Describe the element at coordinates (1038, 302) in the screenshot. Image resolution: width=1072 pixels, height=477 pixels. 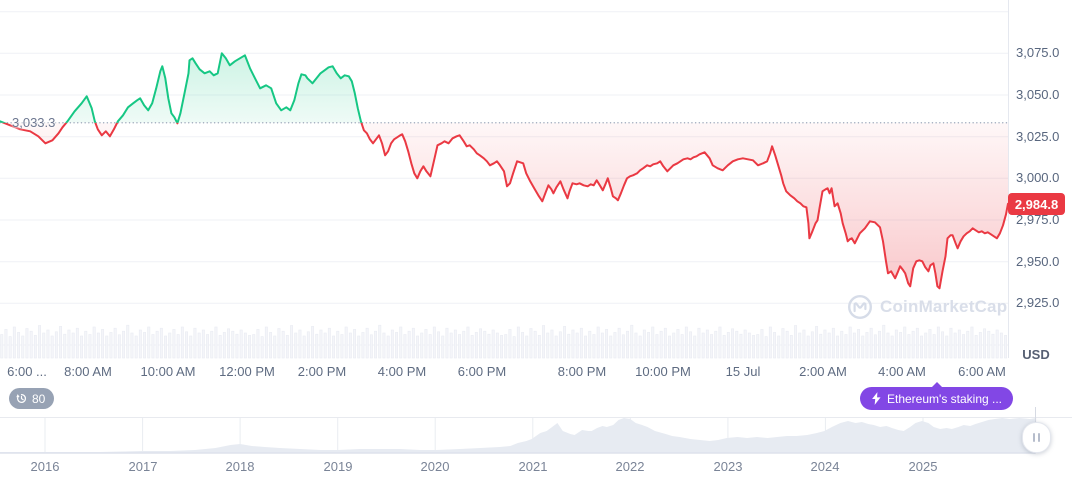
I see `price-tick-label: 2,925.0` at that location.